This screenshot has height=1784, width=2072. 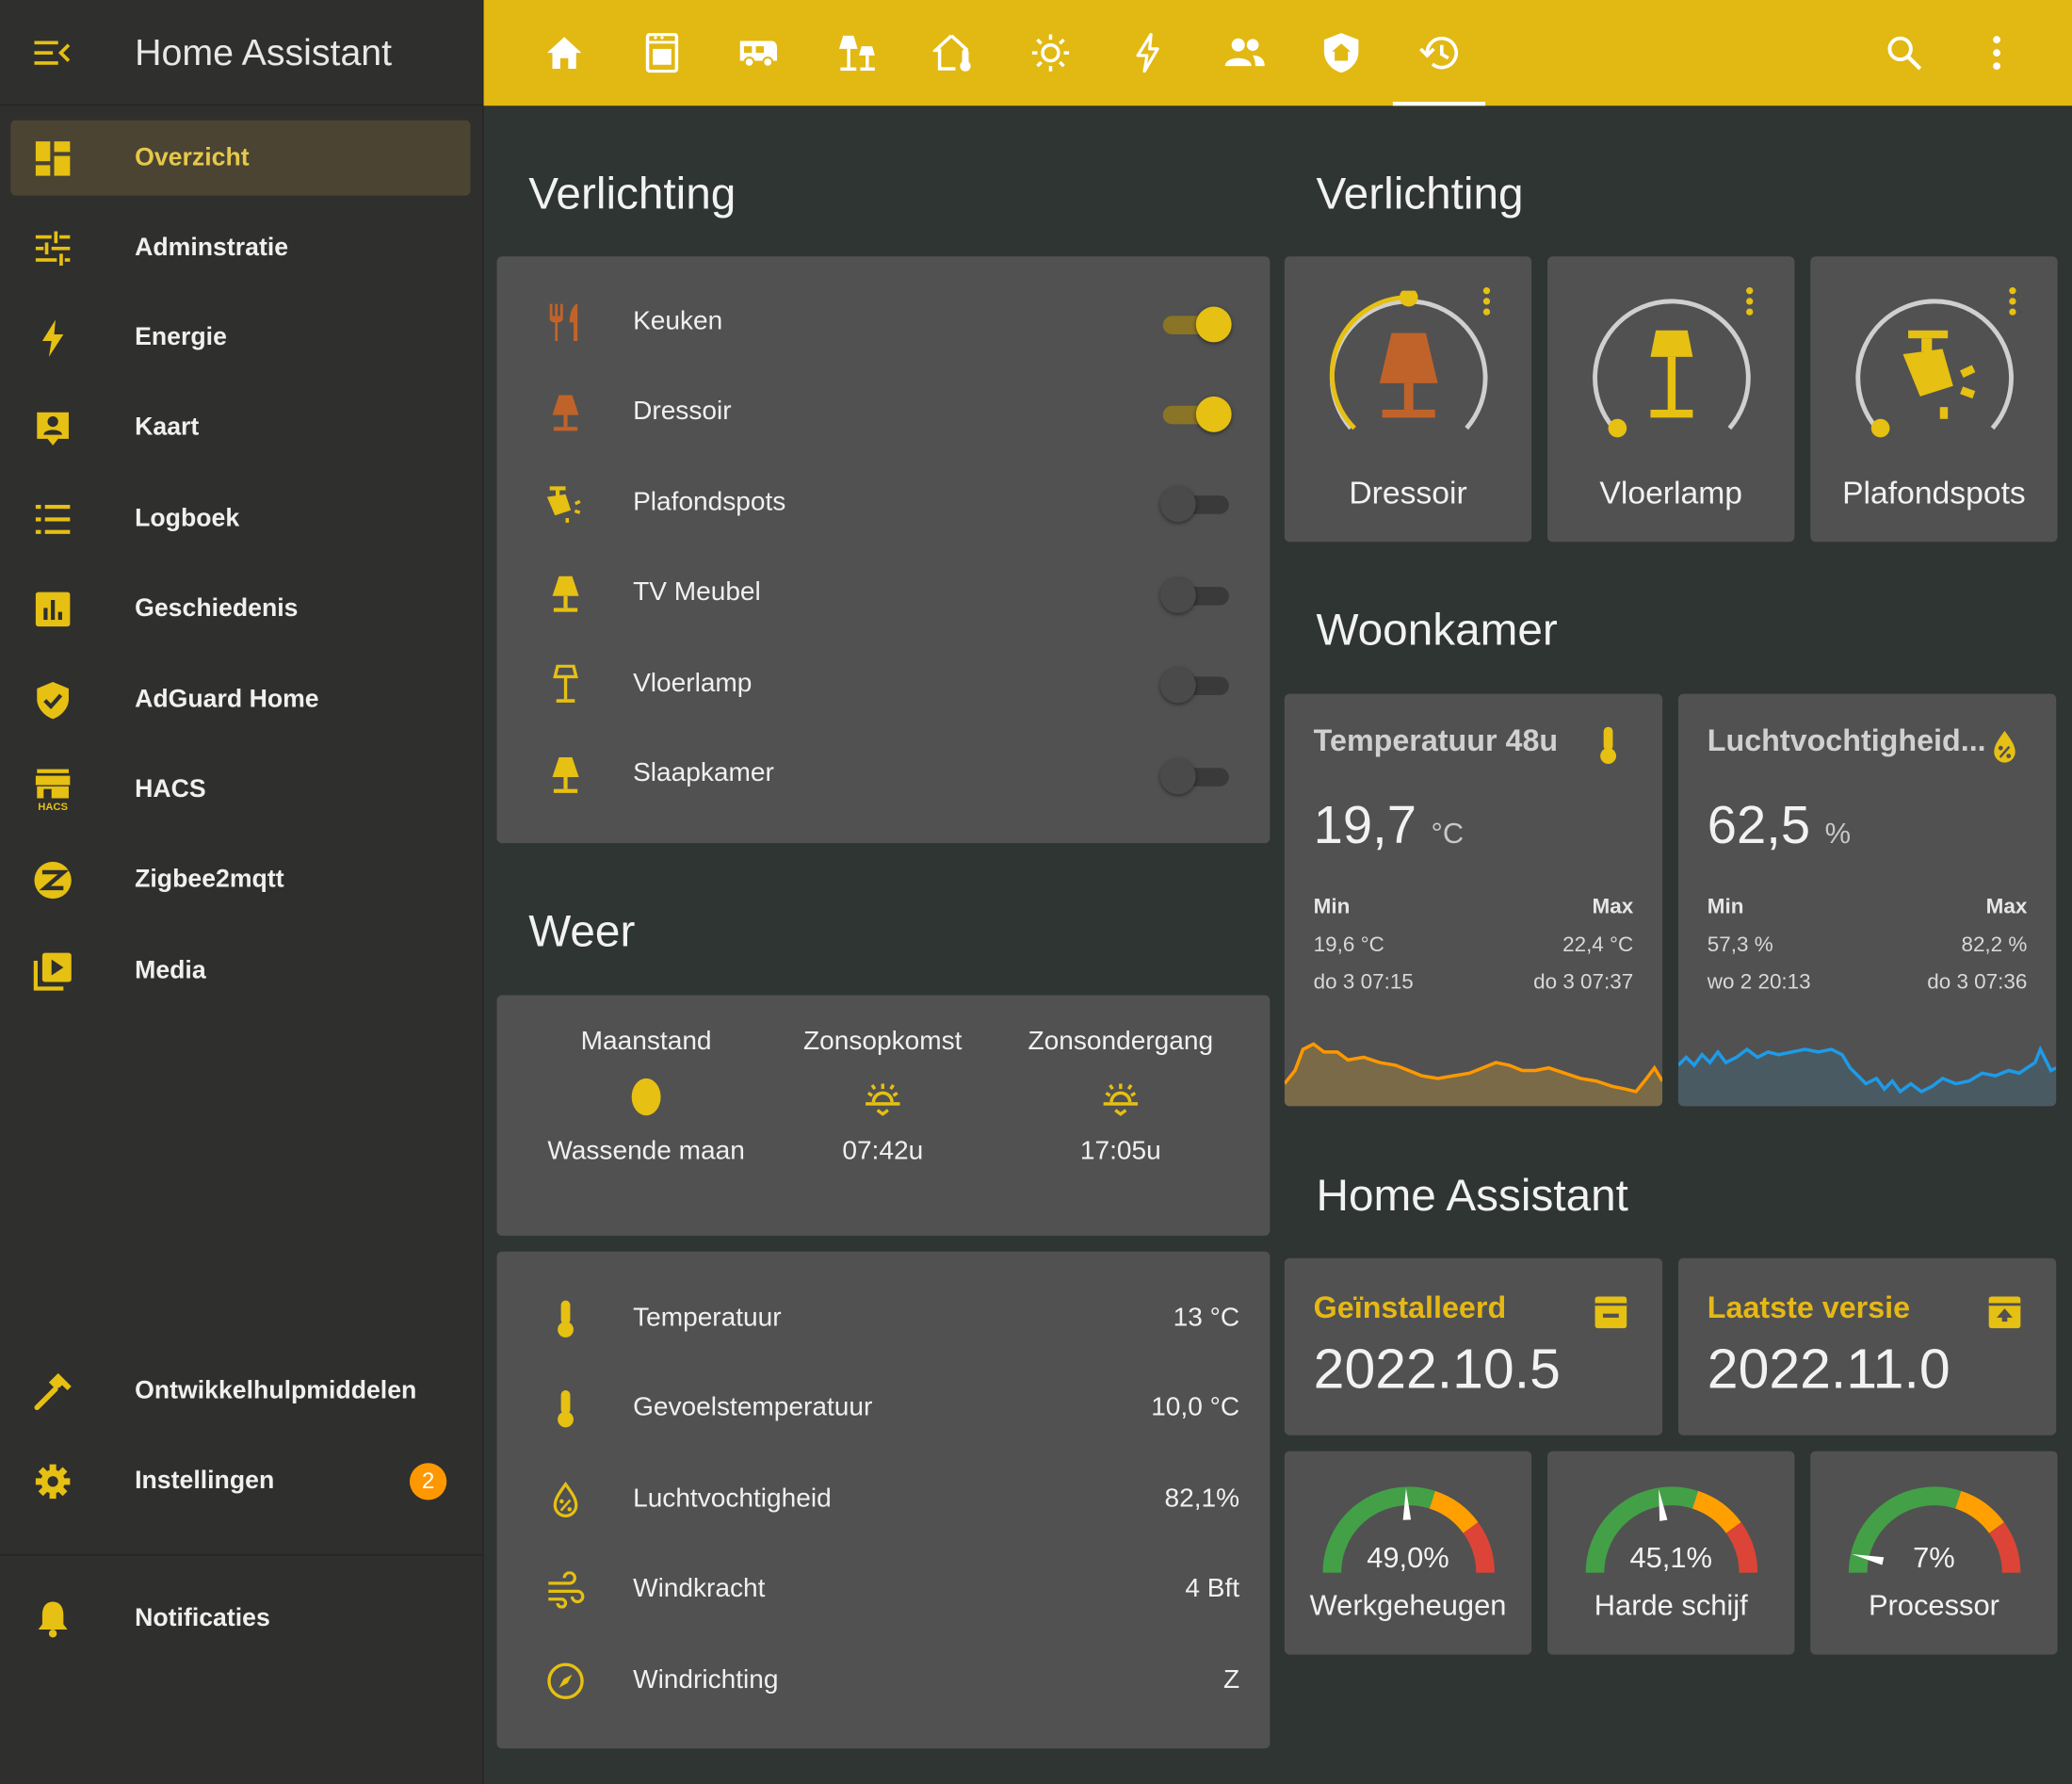 What do you see at coordinates (1809, 1306) in the screenshot?
I see `version-title: Laatste versie` at bounding box center [1809, 1306].